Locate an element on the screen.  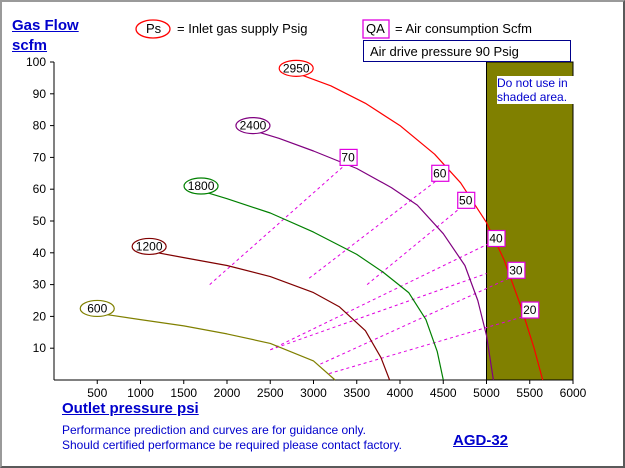
y-tick-label: 80 is located at coordinates (40, 126).